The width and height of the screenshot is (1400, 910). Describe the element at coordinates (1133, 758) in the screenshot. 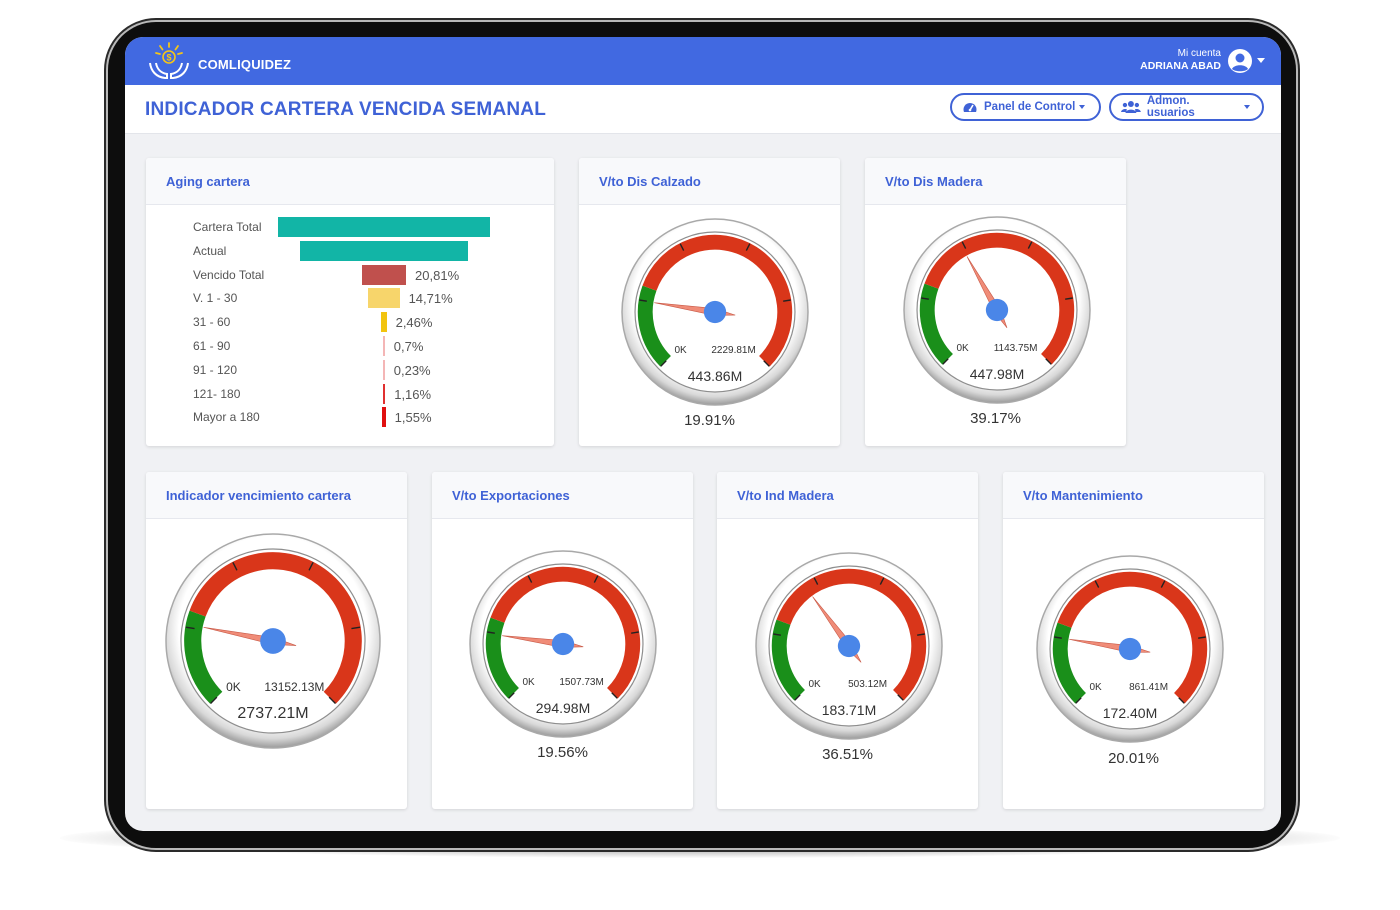

I see `gauge-percent-label: 20.01%` at that location.